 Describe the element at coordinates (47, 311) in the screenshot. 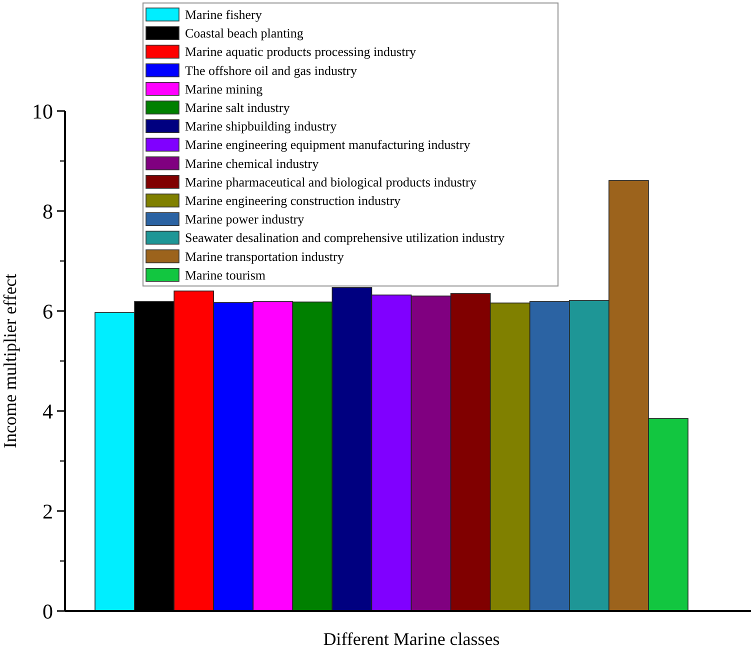

I see `y-tick-label: 6` at that location.